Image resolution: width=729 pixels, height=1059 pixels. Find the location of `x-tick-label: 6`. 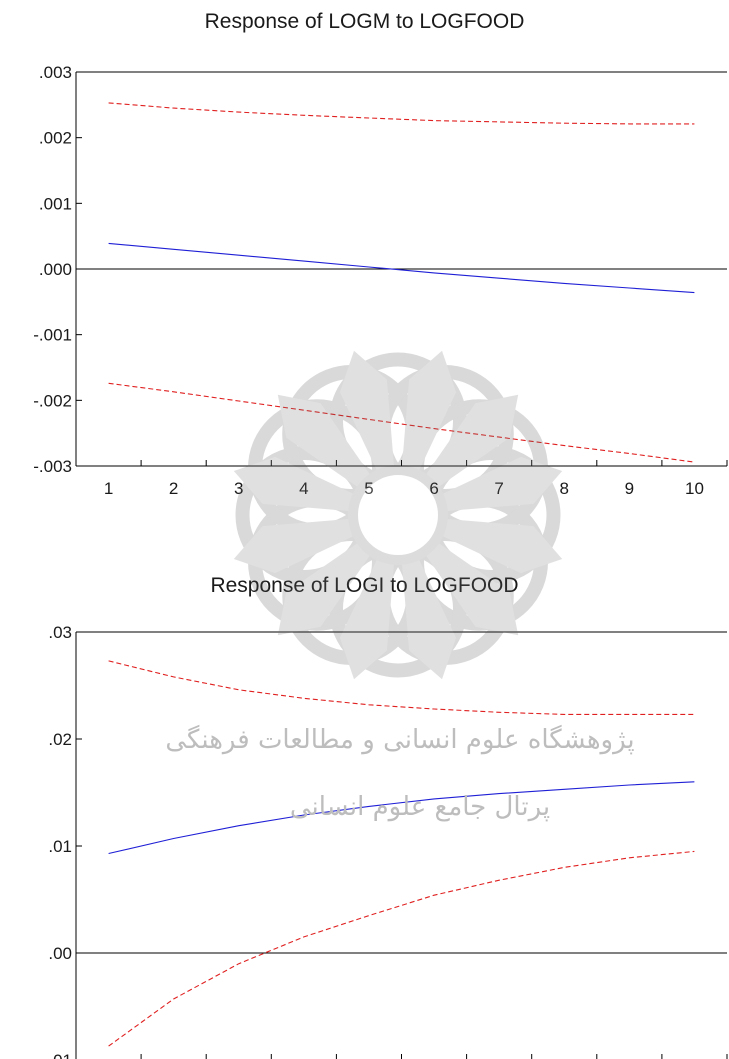

x-tick-label: 6 is located at coordinates (433, 488).